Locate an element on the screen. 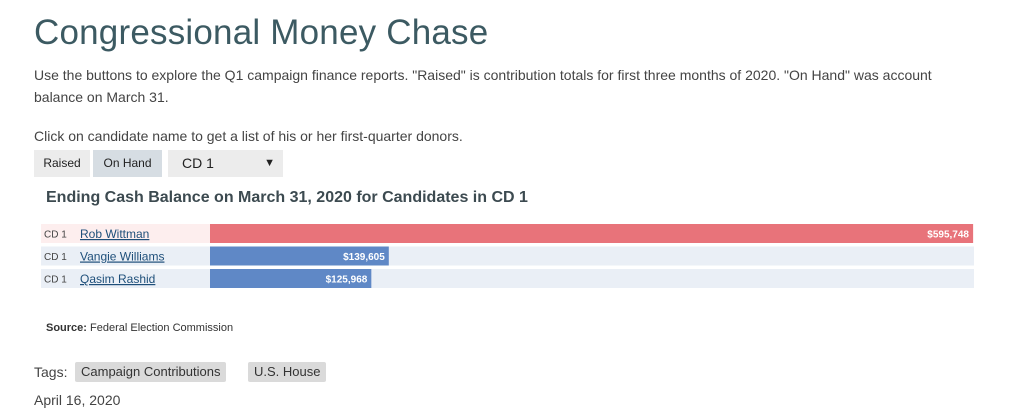 This screenshot has width=1024, height=414. chevron-down-icon: ▼ is located at coordinates (269, 163).